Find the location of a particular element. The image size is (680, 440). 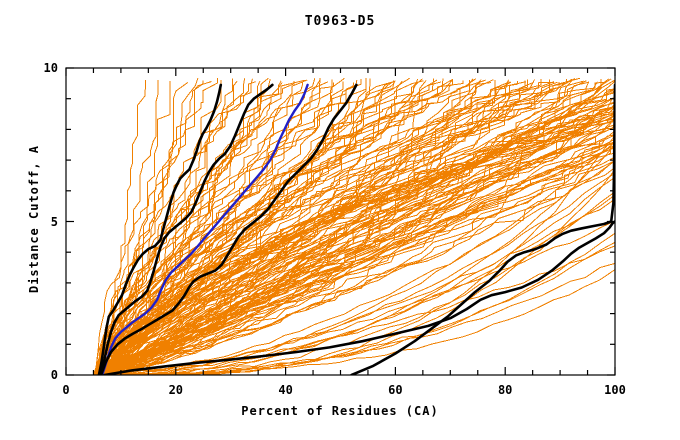

x-tick-0: 0 is located at coordinates (66, 390).